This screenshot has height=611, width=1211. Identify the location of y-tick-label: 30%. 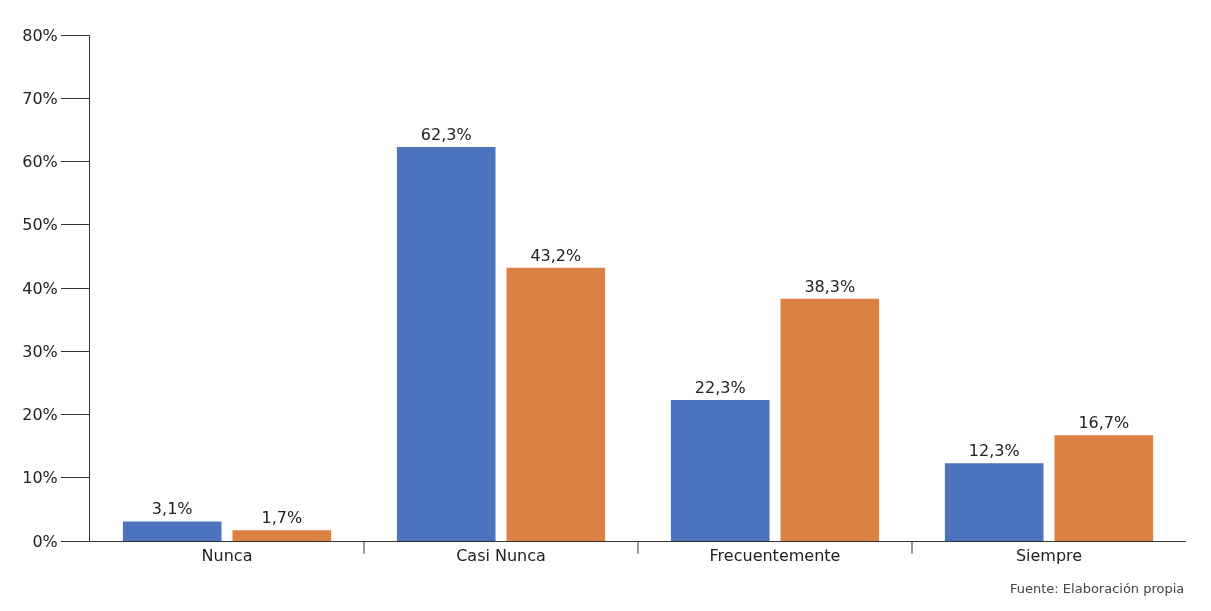
(40, 351).